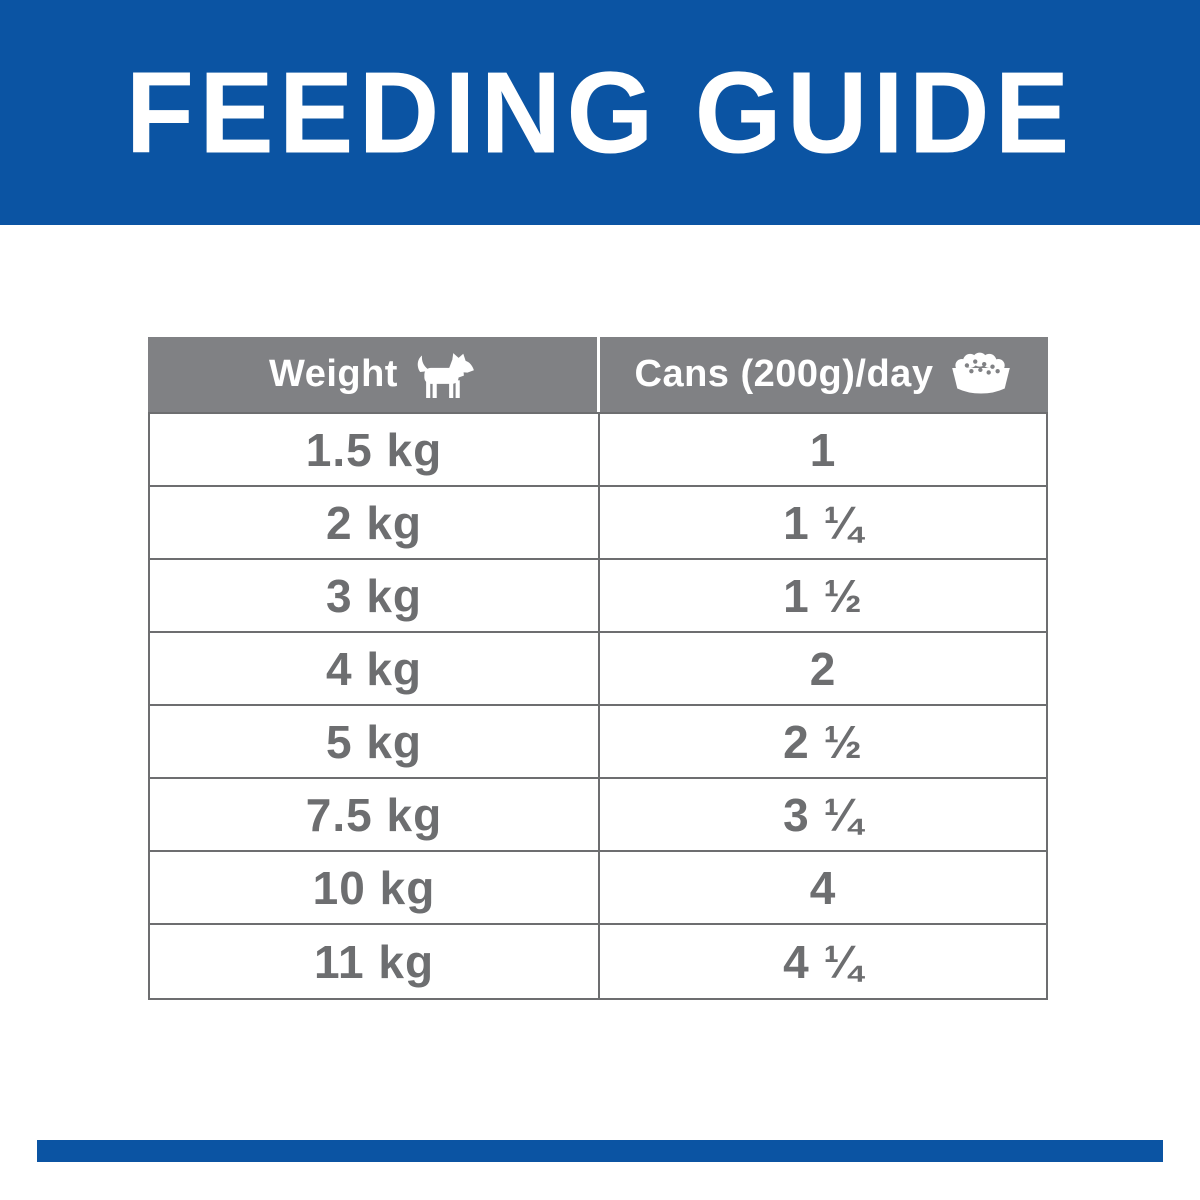  I want to click on footer-accent-bar, so click(600, 1151).